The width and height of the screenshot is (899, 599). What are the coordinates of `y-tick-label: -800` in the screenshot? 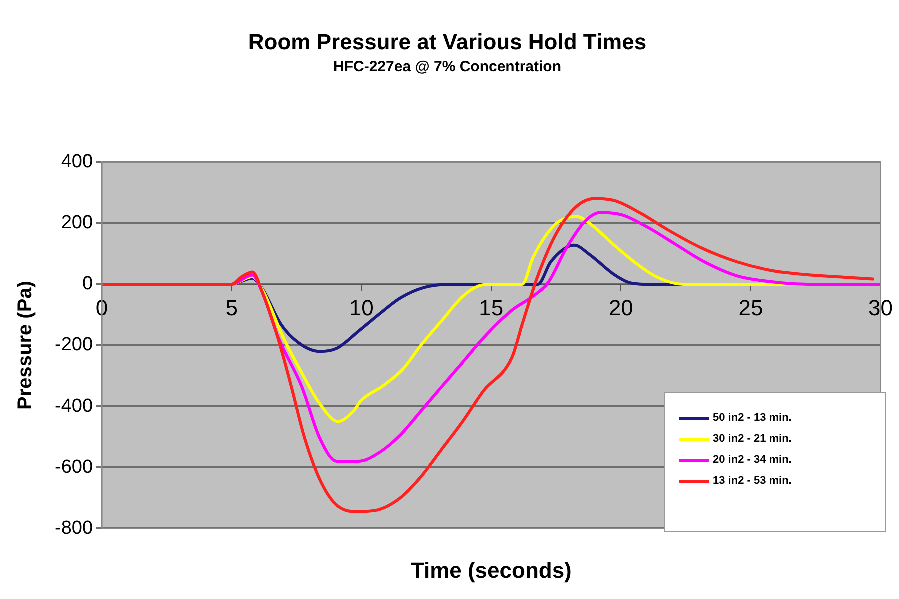 It's located at (74, 528).